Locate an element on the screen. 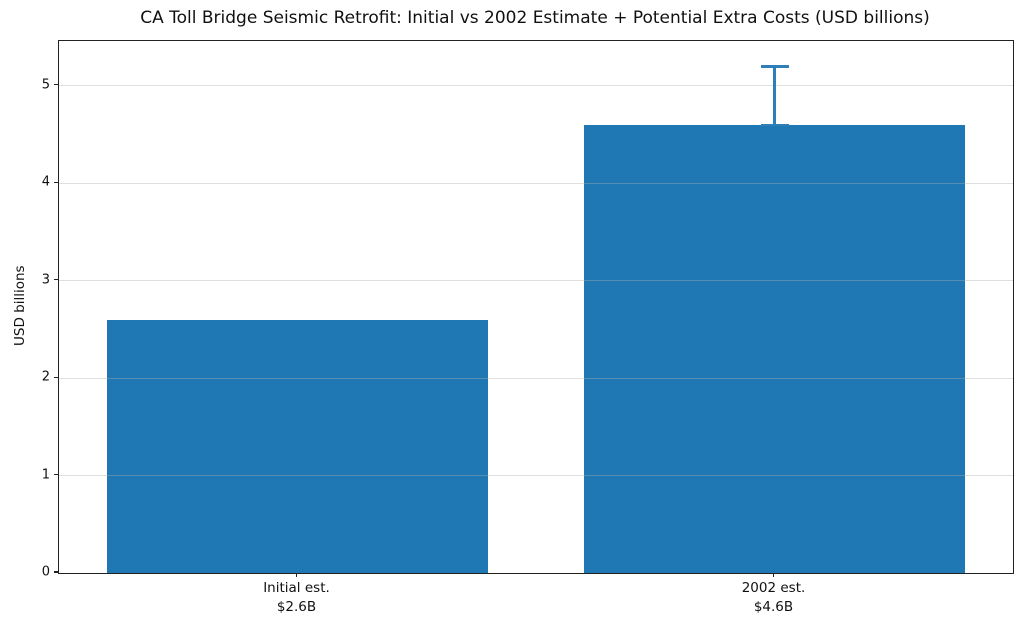 The image size is (1024, 632). gridline-y2 is located at coordinates (536, 378).